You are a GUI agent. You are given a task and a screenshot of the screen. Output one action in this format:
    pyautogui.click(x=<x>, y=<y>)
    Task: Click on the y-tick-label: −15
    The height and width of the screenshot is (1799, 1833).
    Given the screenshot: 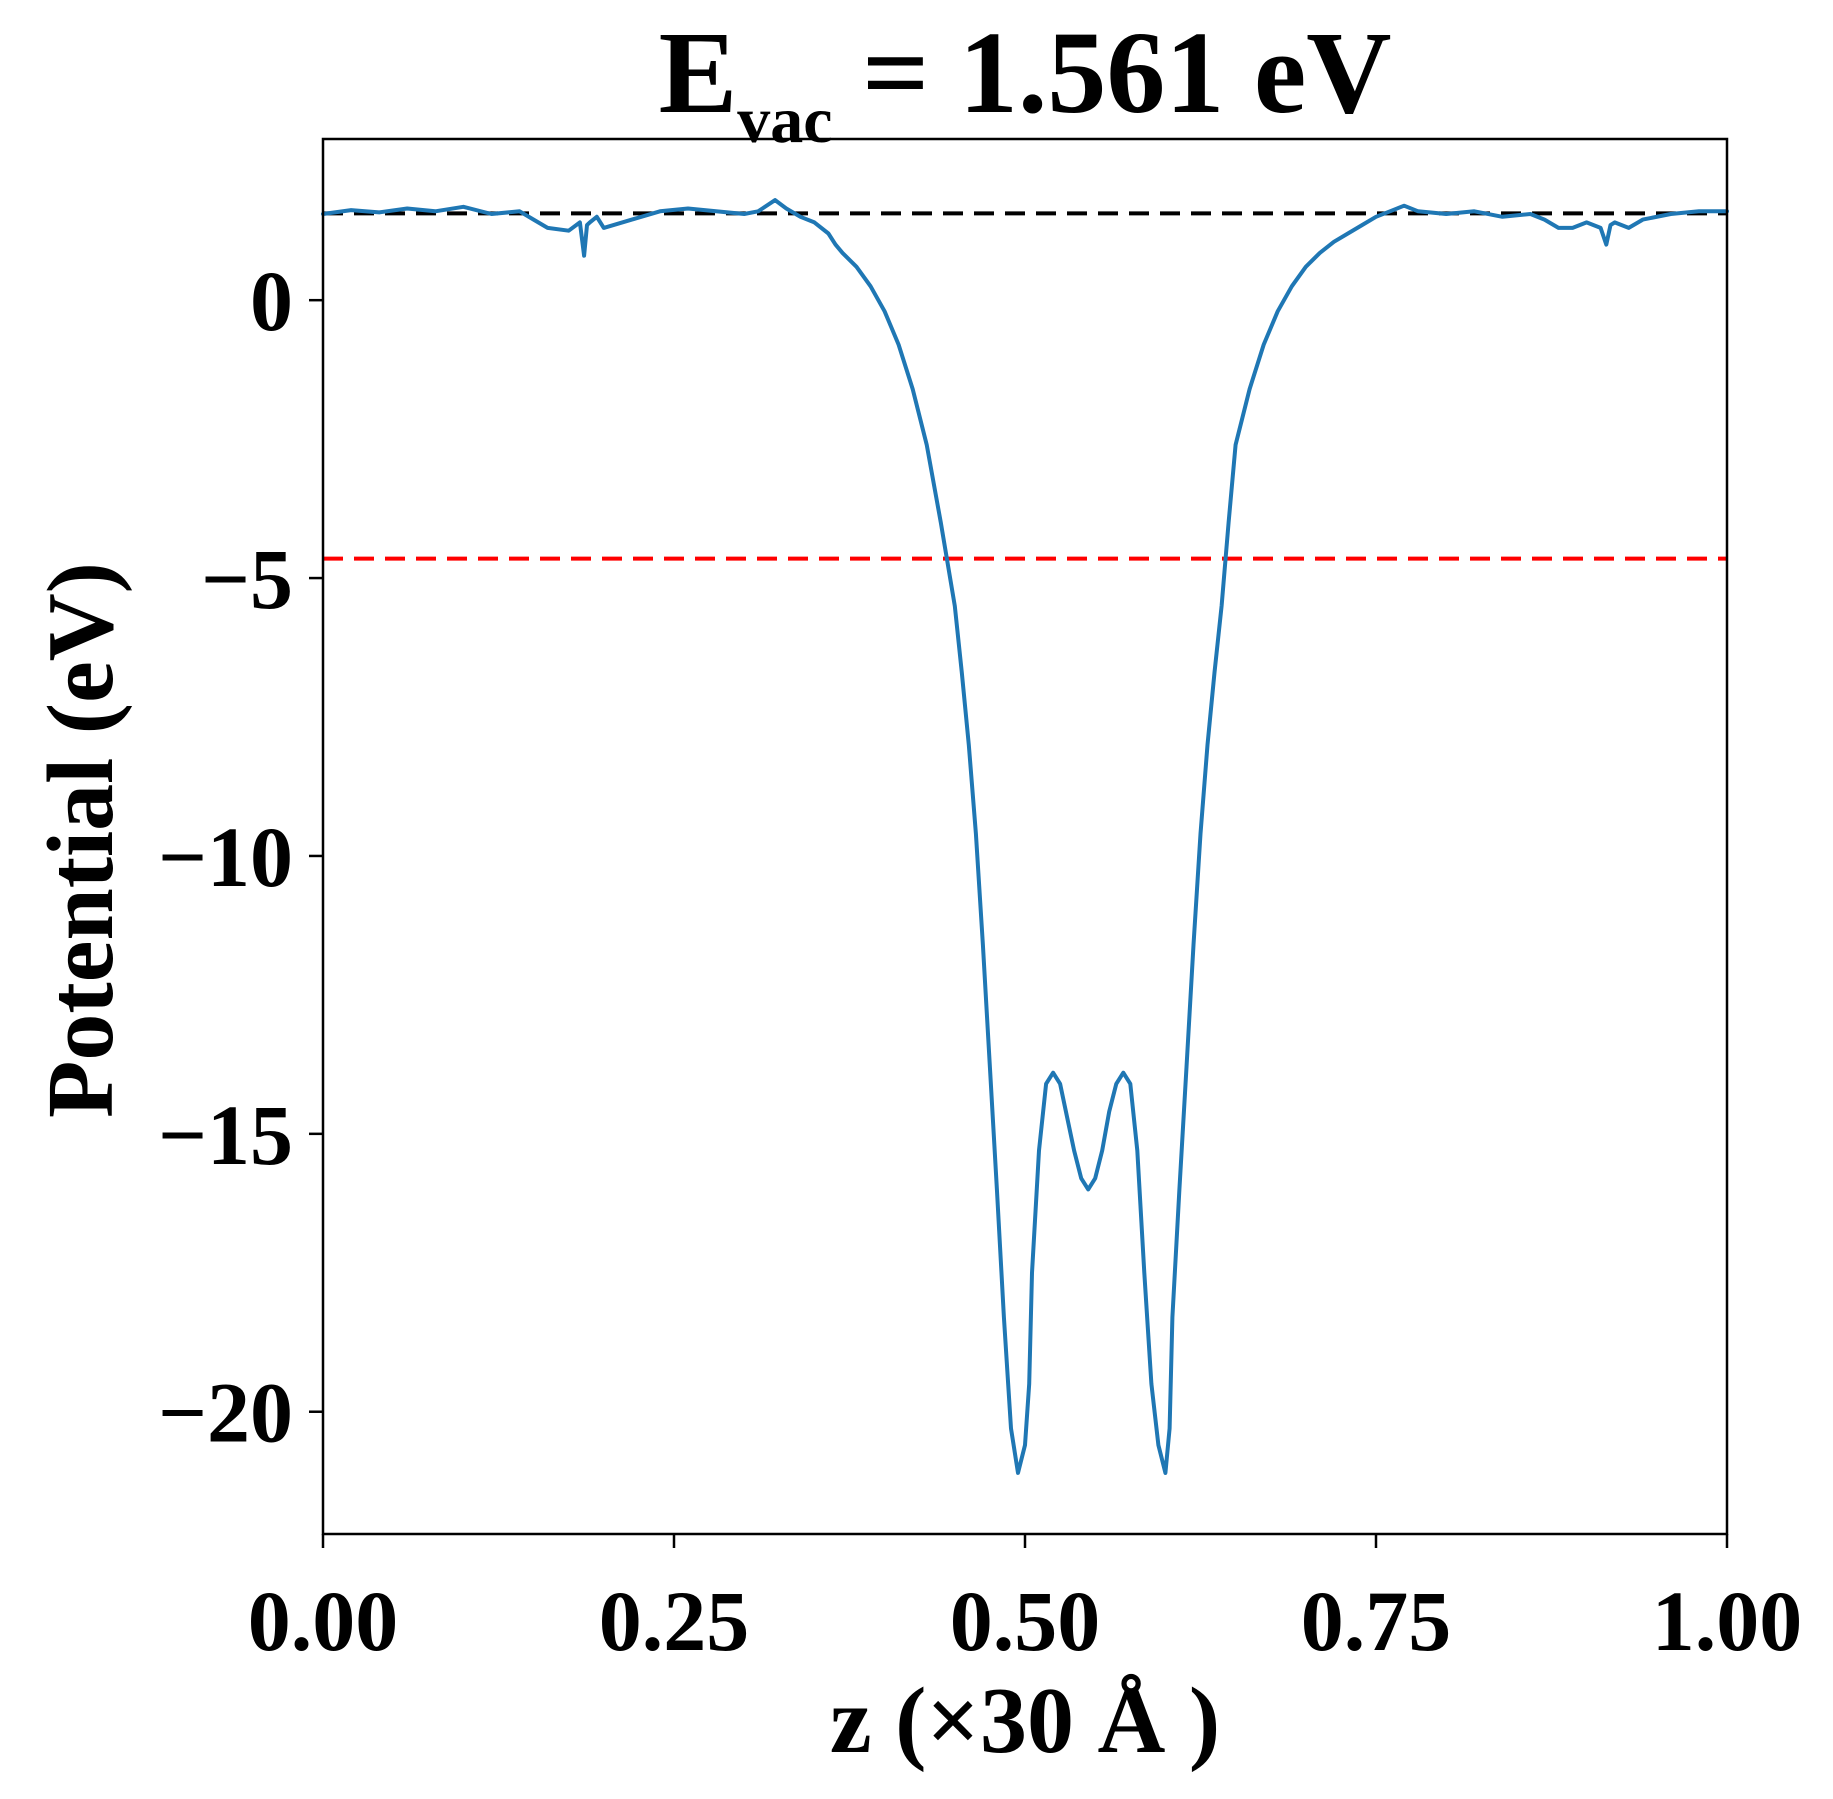 What is the action you would take?
    pyautogui.click(x=225, y=1135)
    